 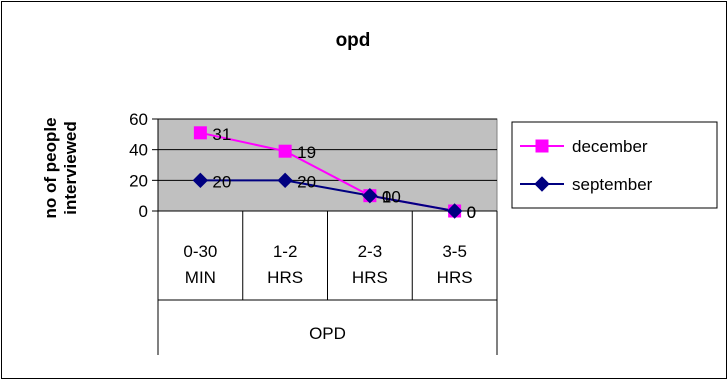 I want to click on legend-marker-december, so click(x=542, y=146).